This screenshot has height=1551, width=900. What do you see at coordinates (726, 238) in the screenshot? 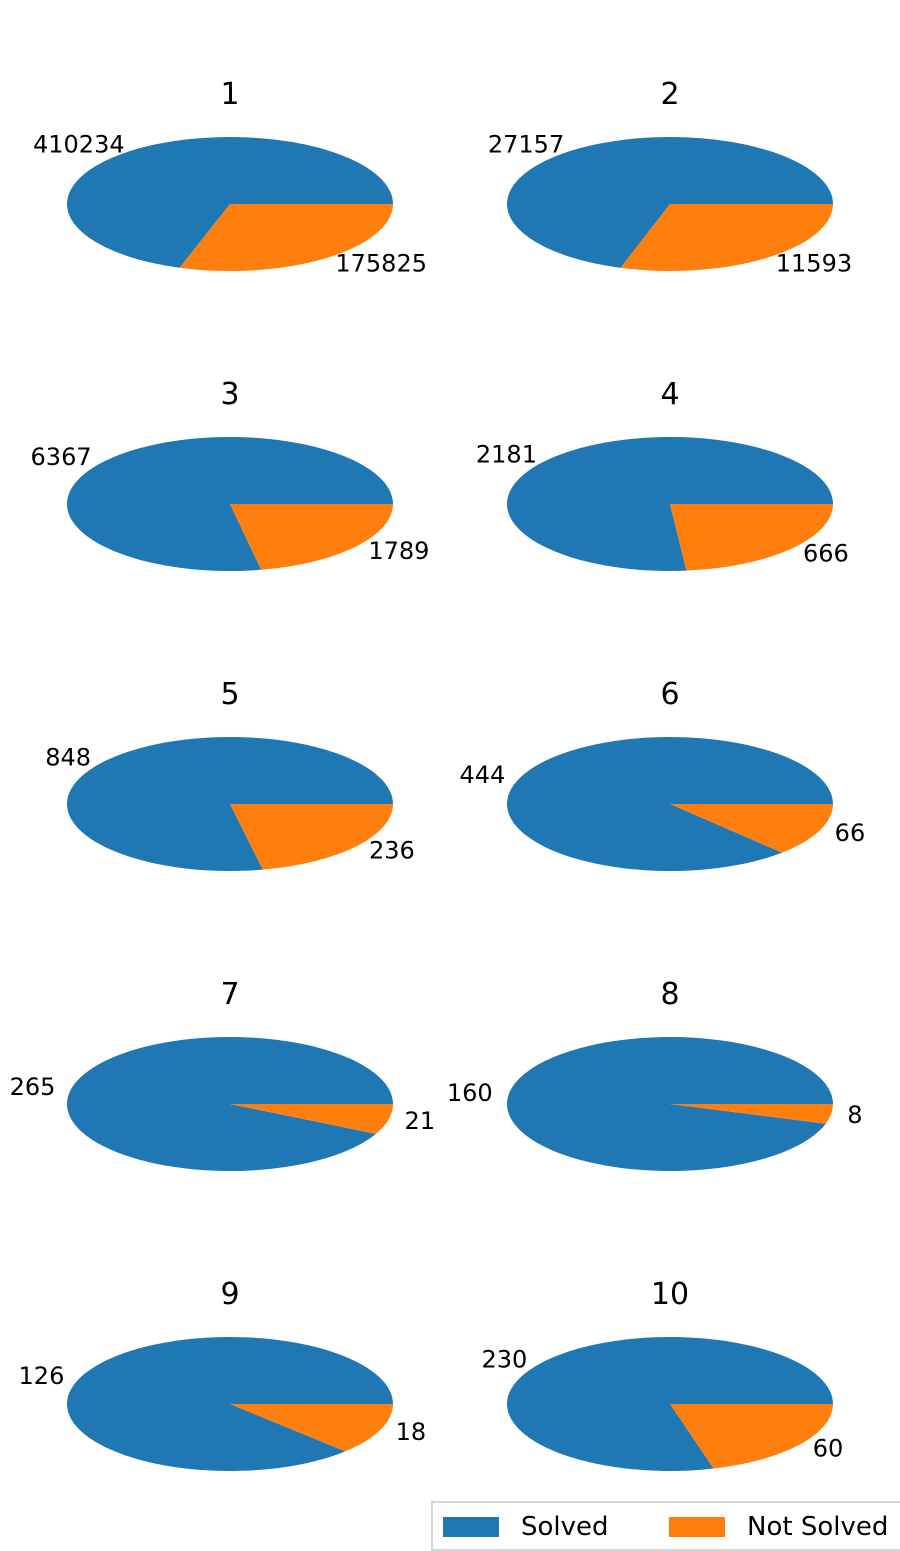
I see `pie-2-slice-not-solved` at bounding box center [726, 238].